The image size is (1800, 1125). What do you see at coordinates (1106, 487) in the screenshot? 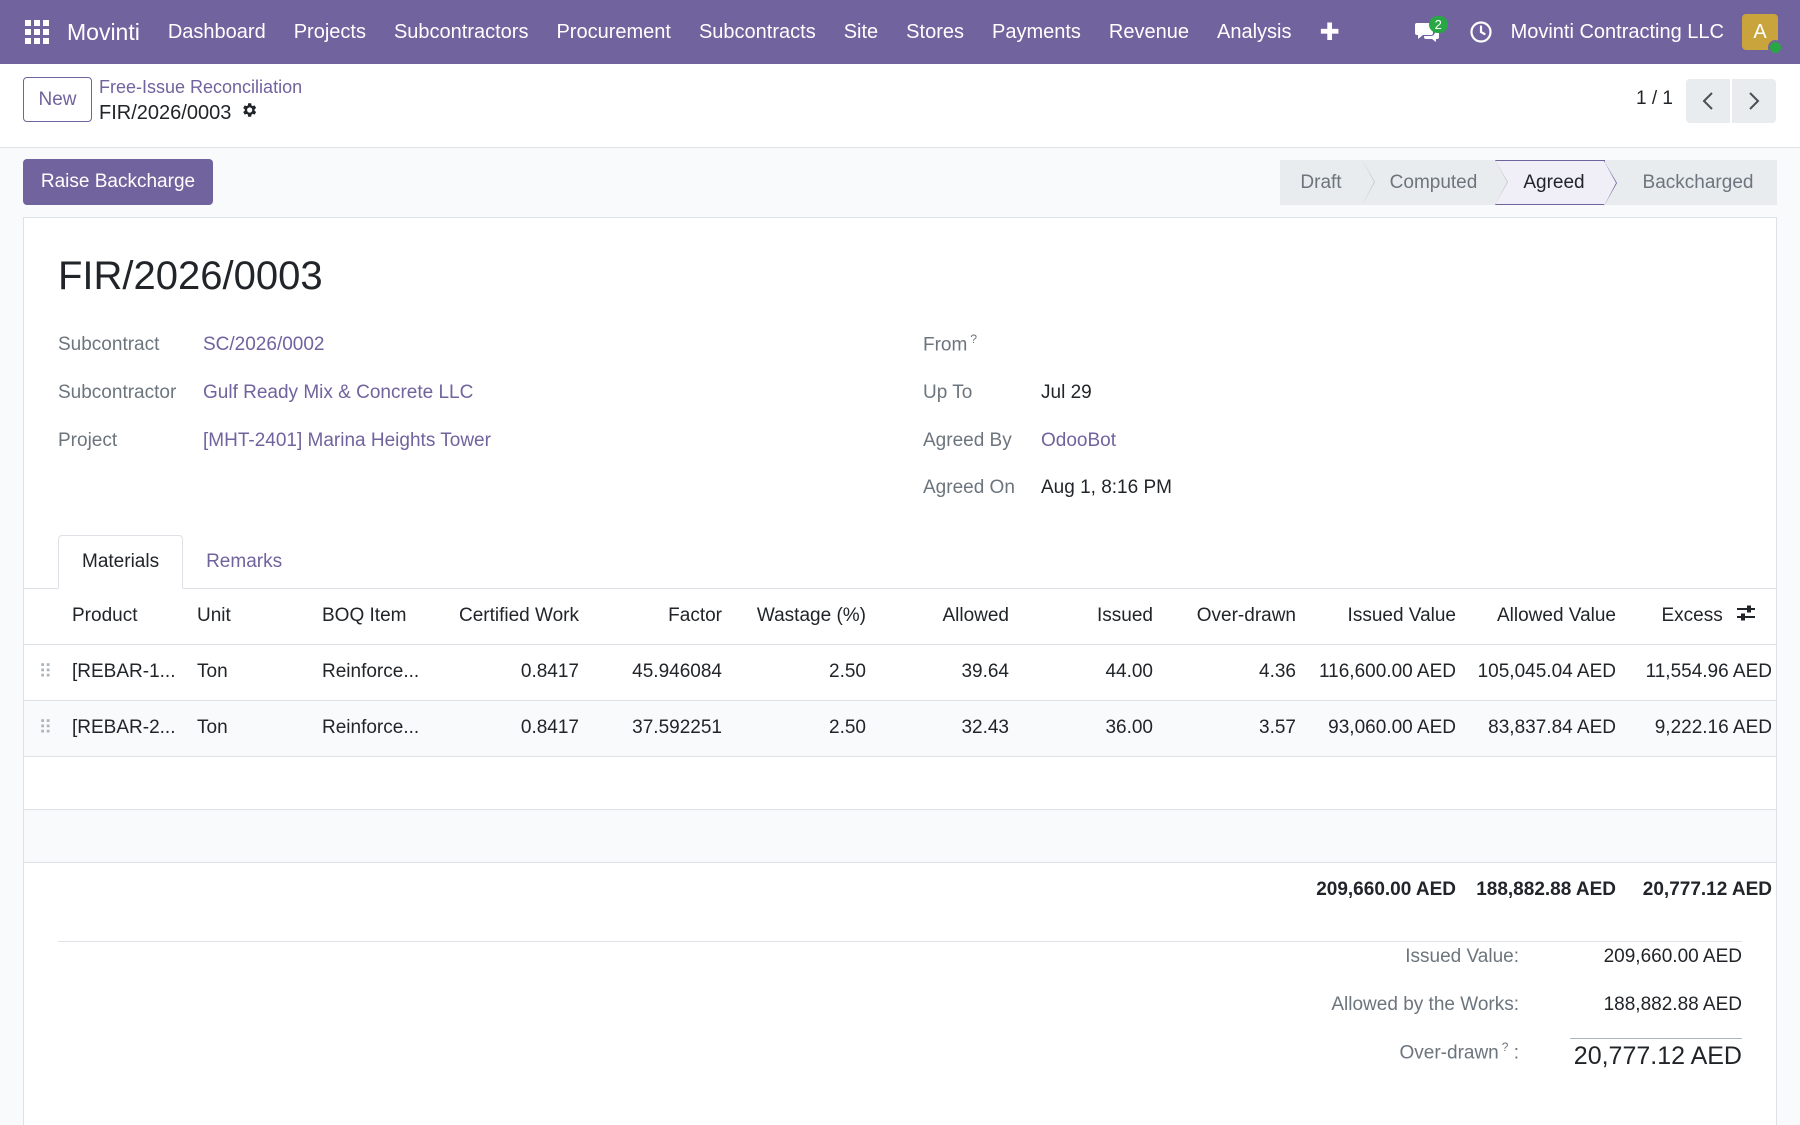
I see `agreed-on-value: Aug 1, 8:16 PM` at bounding box center [1106, 487].